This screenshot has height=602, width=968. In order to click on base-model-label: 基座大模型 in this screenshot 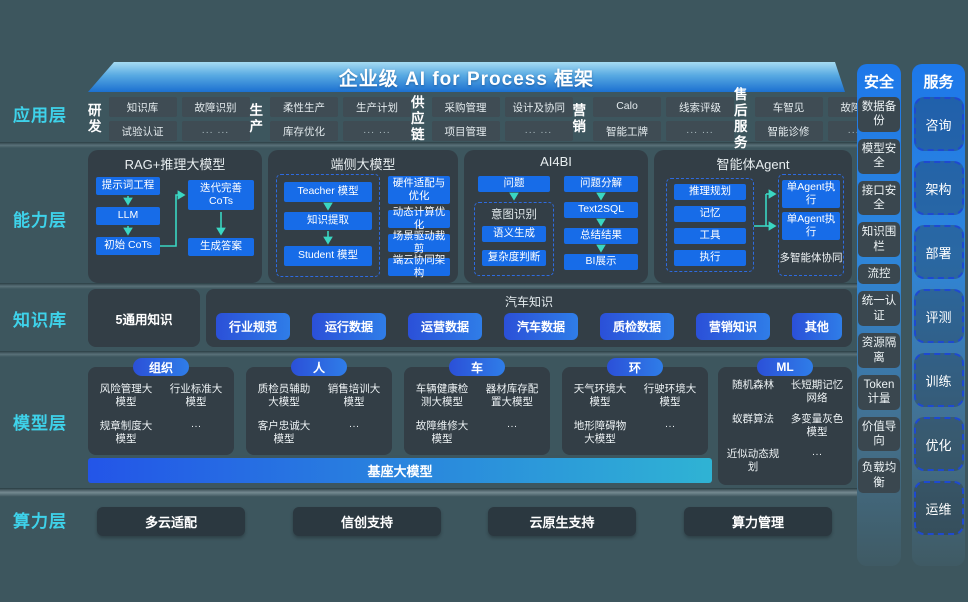, I will do `click(400, 471)`.